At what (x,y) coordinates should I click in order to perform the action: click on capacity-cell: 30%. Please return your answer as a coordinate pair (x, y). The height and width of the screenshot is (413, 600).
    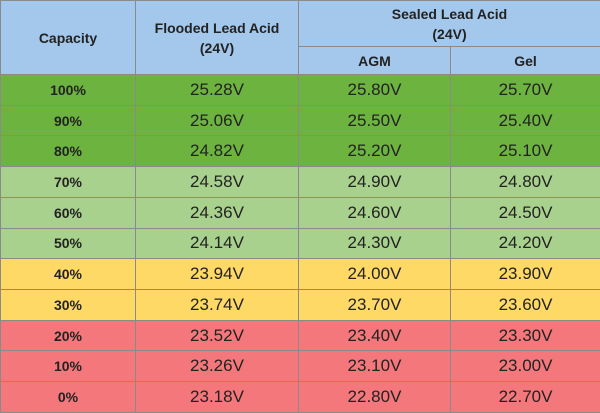
    Looking at the image, I should click on (68, 305).